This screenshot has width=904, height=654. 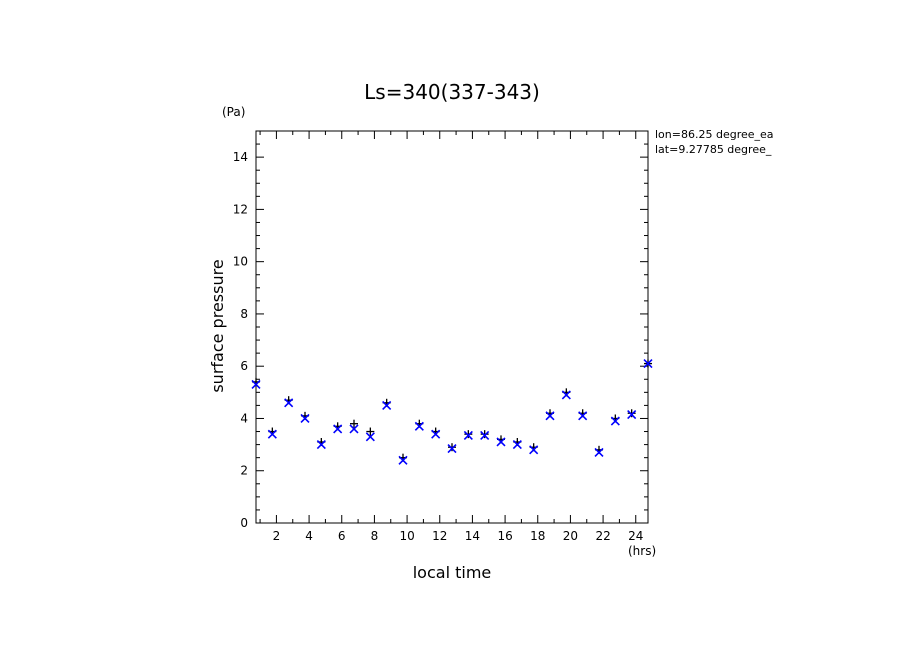 I want to click on x-tick-label: 6, so click(x=342, y=536).